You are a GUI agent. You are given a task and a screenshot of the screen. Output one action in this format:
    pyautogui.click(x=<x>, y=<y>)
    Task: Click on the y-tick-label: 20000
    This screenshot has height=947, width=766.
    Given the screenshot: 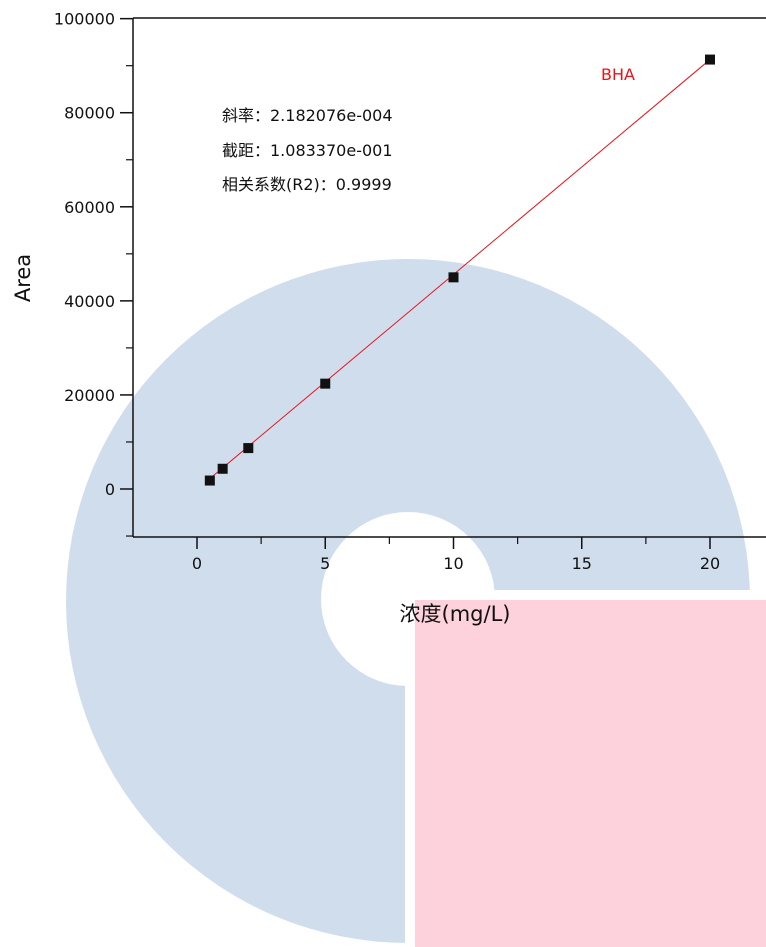 What is the action you would take?
    pyautogui.click(x=89, y=395)
    